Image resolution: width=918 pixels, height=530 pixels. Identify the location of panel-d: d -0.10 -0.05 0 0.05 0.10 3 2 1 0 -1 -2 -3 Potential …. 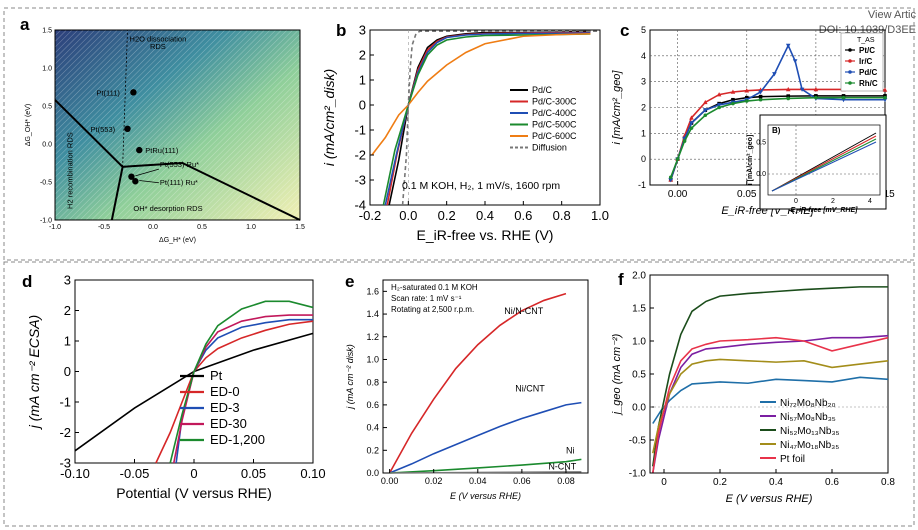
(174, 386).